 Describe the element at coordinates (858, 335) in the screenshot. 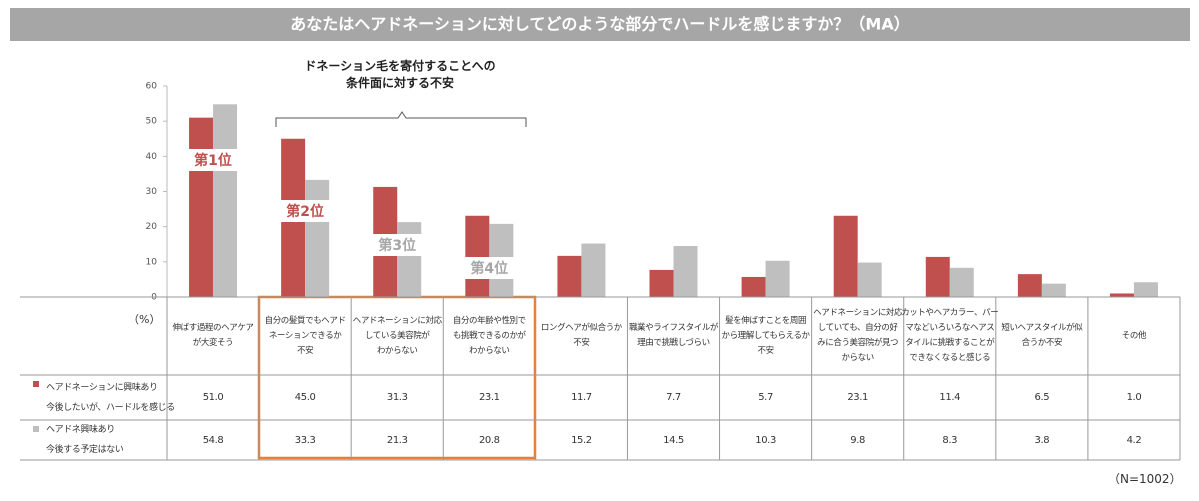

I see `category-label: ヘアドネーションに対応 していても、自分の好 みに合う美容院が見つ からない` at that location.